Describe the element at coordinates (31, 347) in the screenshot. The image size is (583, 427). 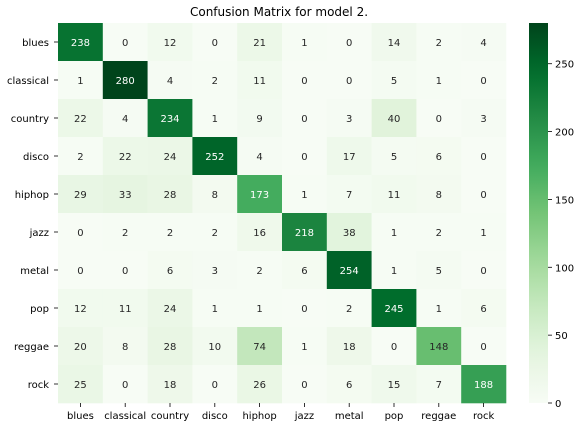
I see `y-tick-label: reggae` at that location.